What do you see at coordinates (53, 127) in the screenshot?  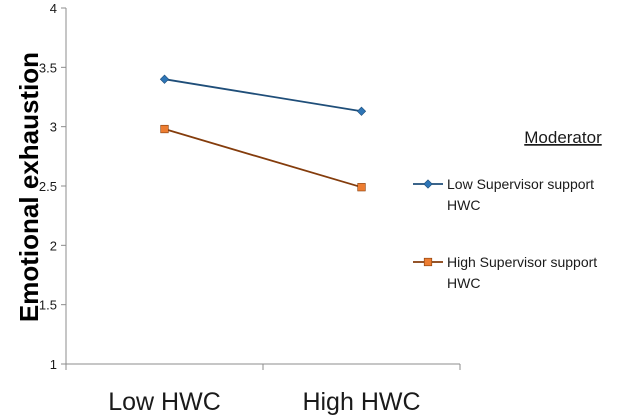 I see `y-tick-label: 3` at bounding box center [53, 127].